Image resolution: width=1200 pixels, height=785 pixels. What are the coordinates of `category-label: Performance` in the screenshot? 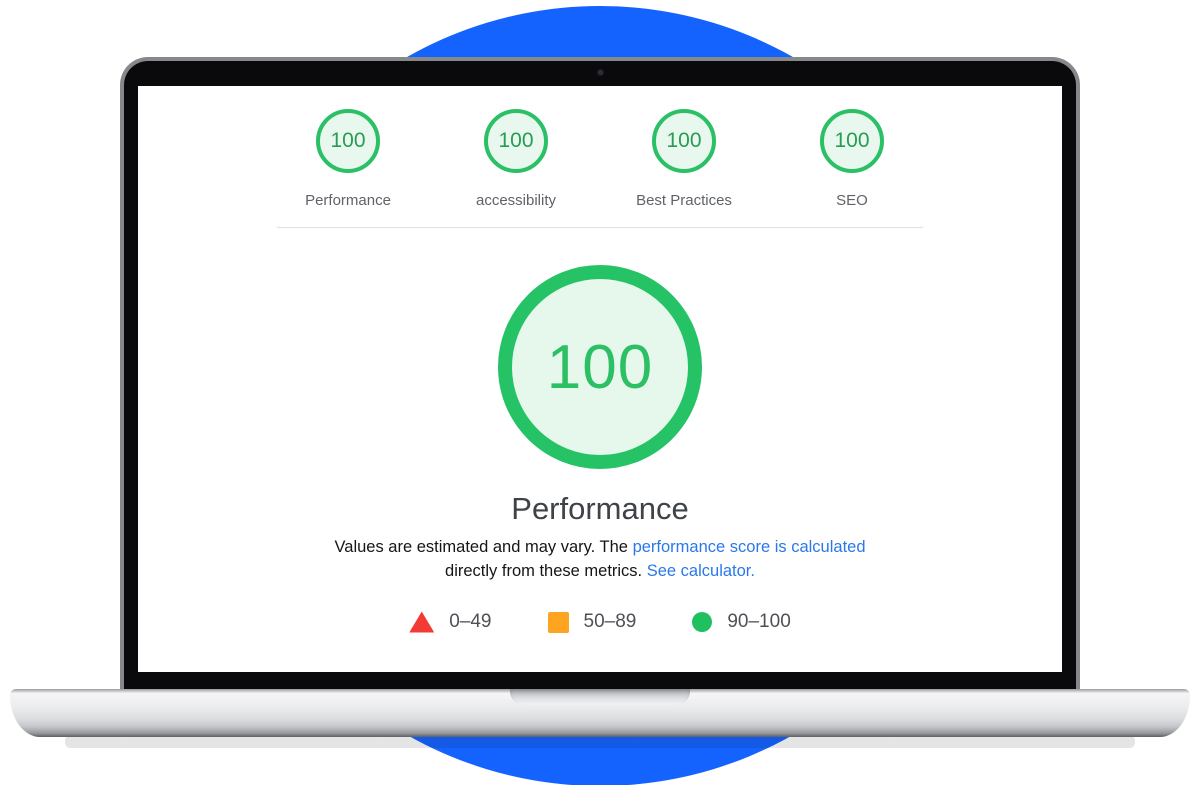 It's located at (348, 200).